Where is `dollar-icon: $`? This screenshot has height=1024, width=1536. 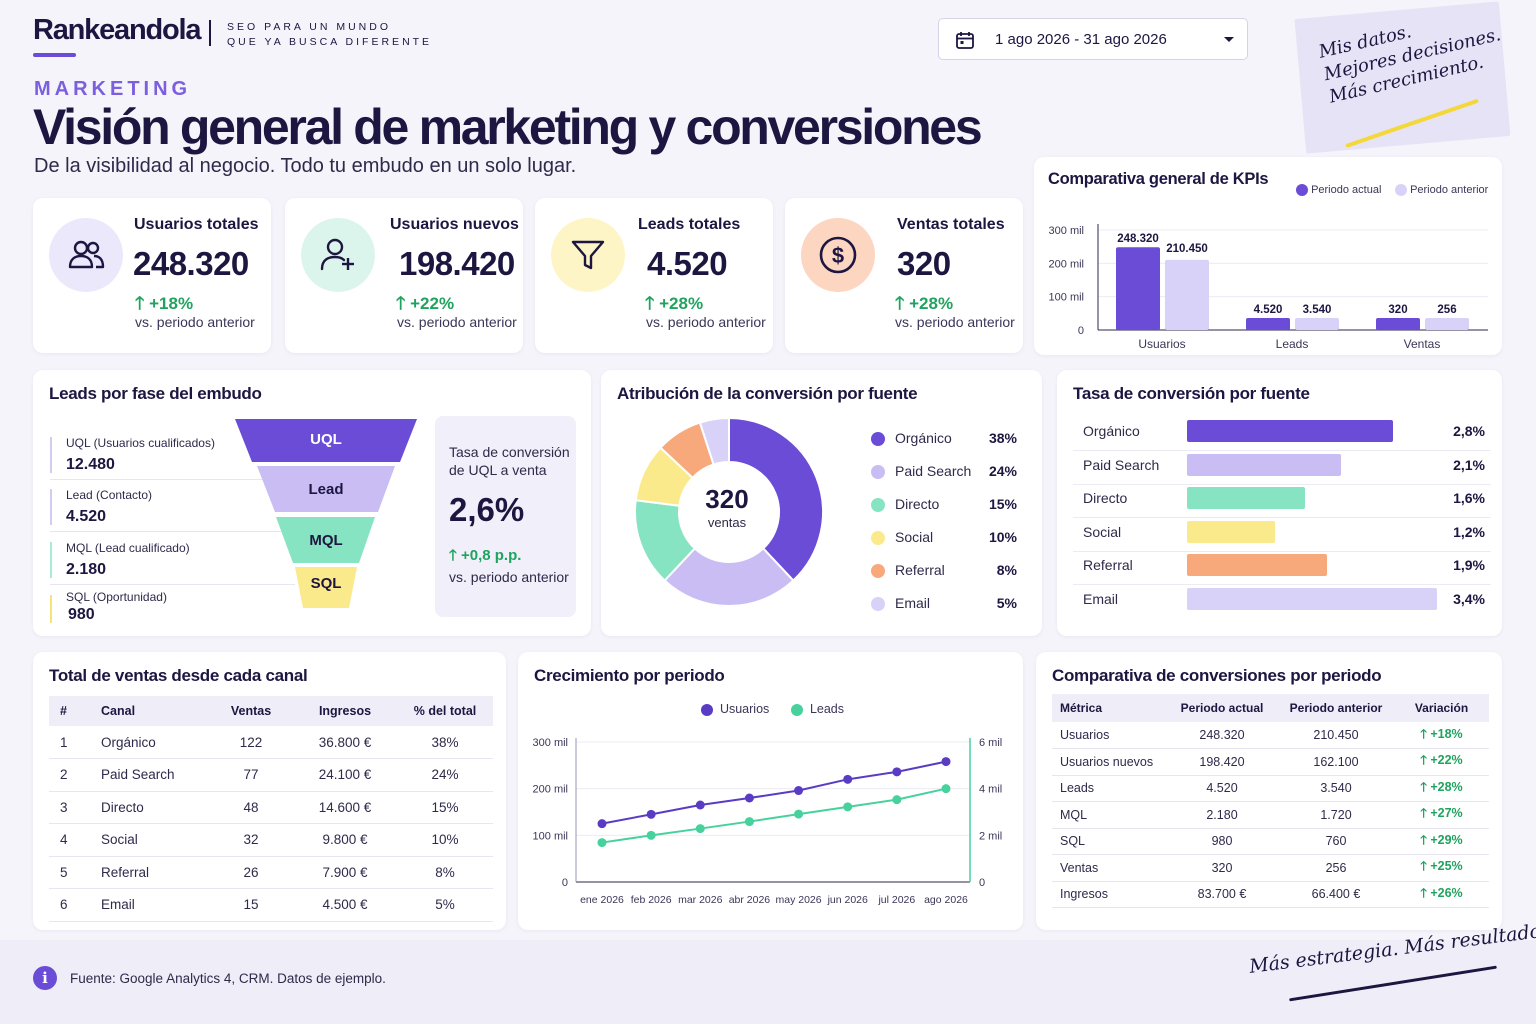 dollar-icon: $ is located at coordinates (838, 255).